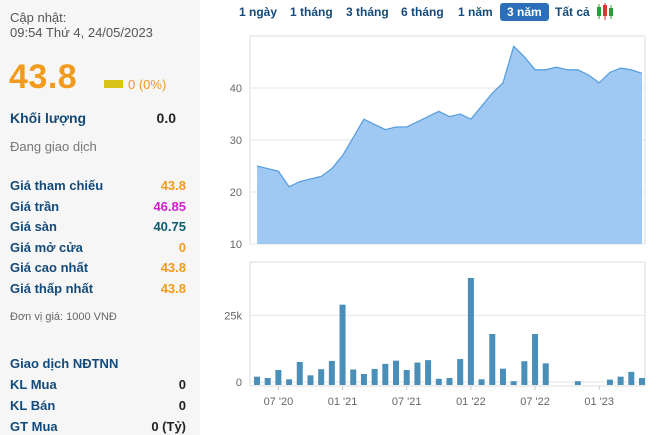  What do you see at coordinates (168, 426) in the screenshot?
I see `foreign-row-value: 0 (Tỷ)` at bounding box center [168, 426].